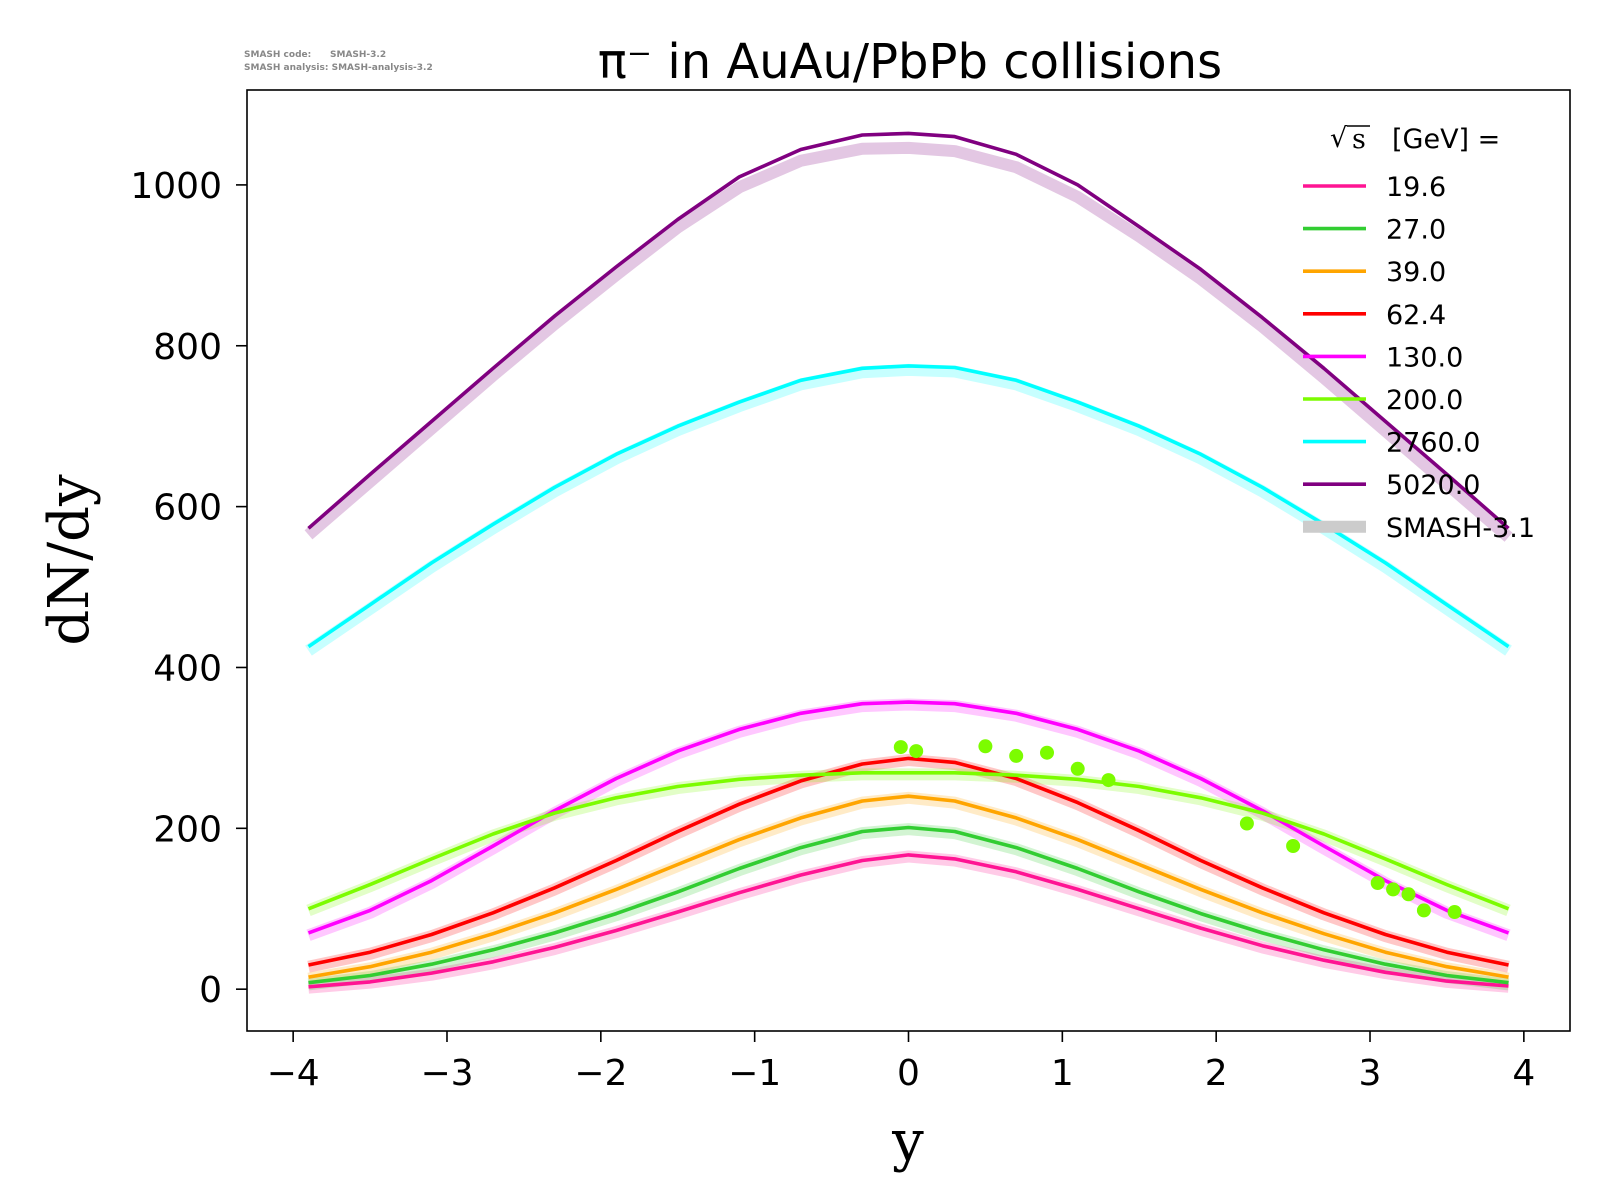 This screenshot has height=1200, width=1600. I want to click on data-points, so click(1177, 829).